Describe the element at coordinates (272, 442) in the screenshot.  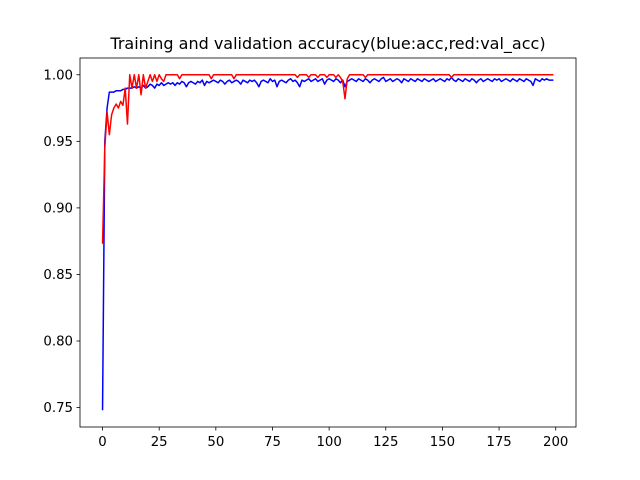
I see `x-tick-label: 75` at that location.